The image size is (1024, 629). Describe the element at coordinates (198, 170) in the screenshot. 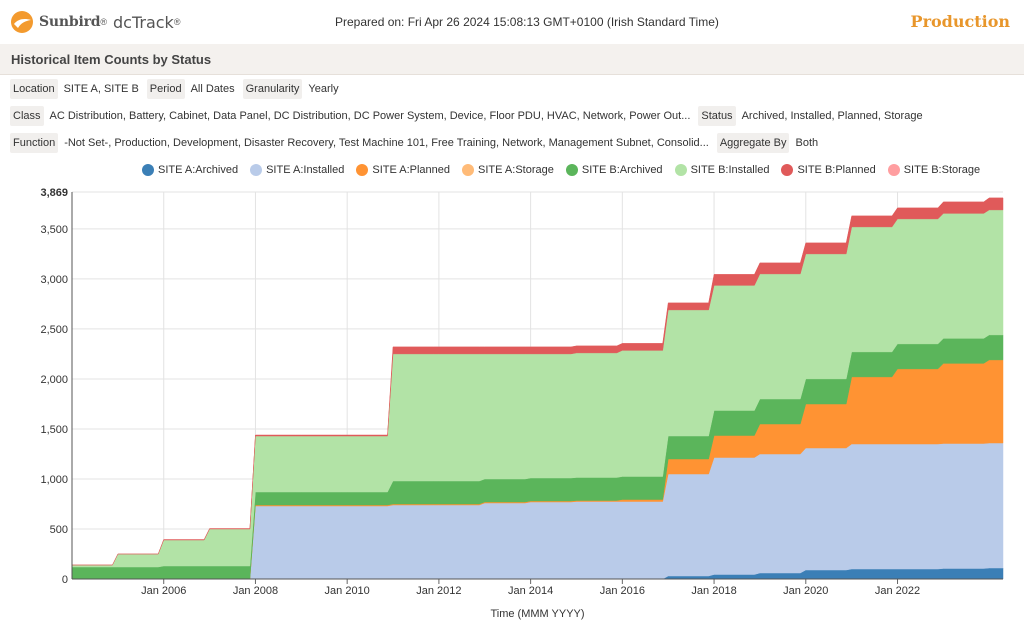

I see `legend-label: SITE A:Archived` at that location.